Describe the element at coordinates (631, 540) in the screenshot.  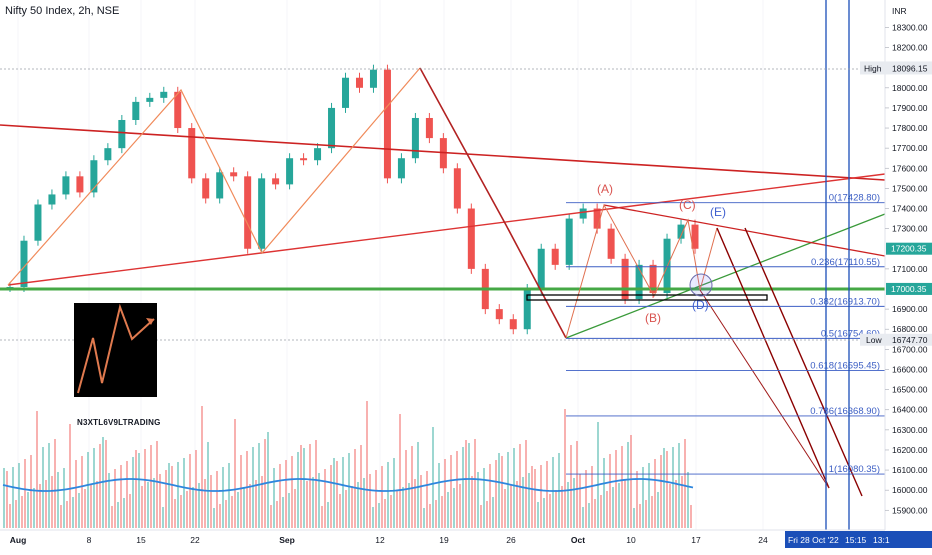
I see `time-tick-label: 10` at that location.